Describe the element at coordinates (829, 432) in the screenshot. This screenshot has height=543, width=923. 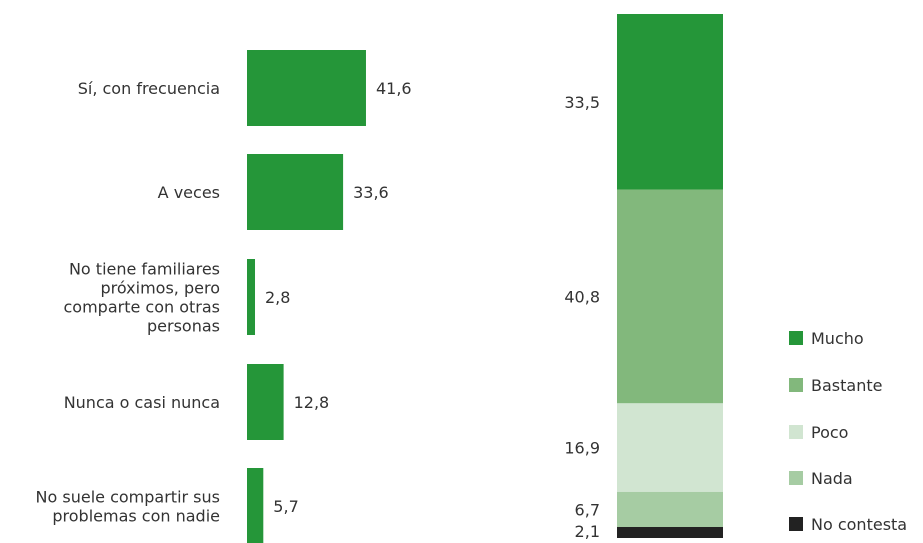
I see `legend-label-3: Poco` at that location.